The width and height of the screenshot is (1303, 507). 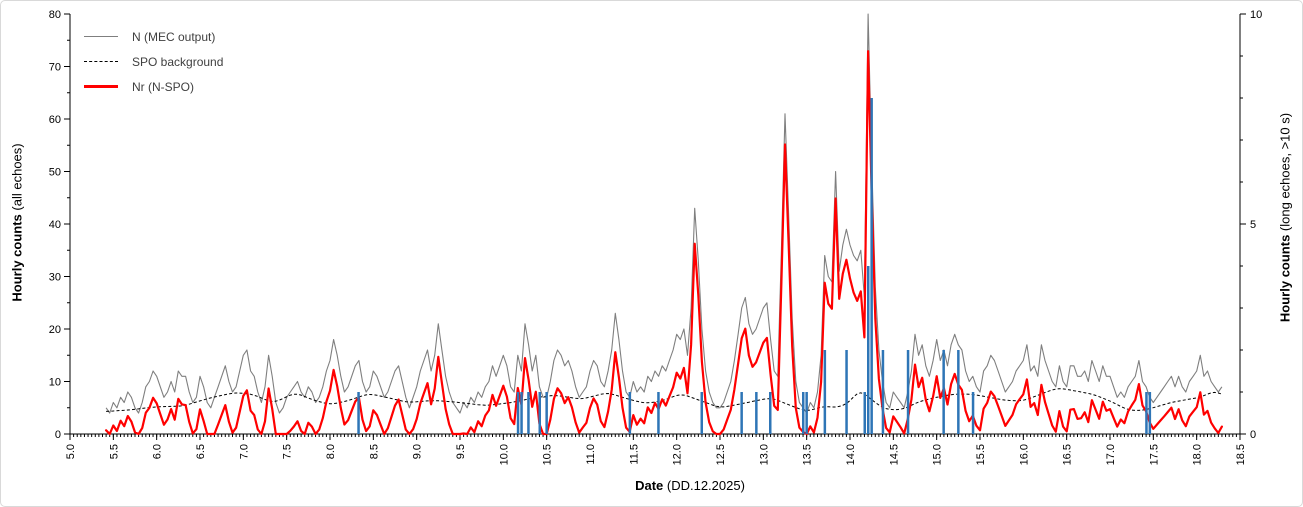 What do you see at coordinates (114, 451) in the screenshot?
I see `x-tick-label: 5.5` at bounding box center [114, 451].